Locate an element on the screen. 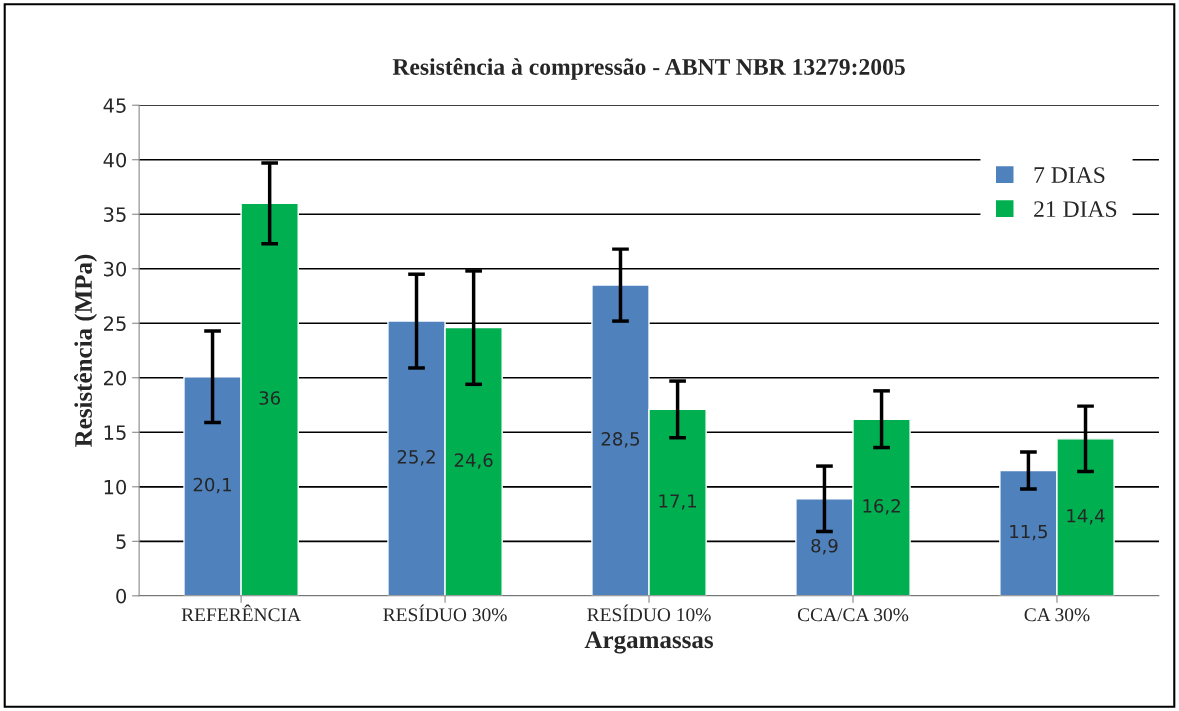 This screenshot has width=1179, height=711. data-label: 36 is located at coordinates (270, 398).